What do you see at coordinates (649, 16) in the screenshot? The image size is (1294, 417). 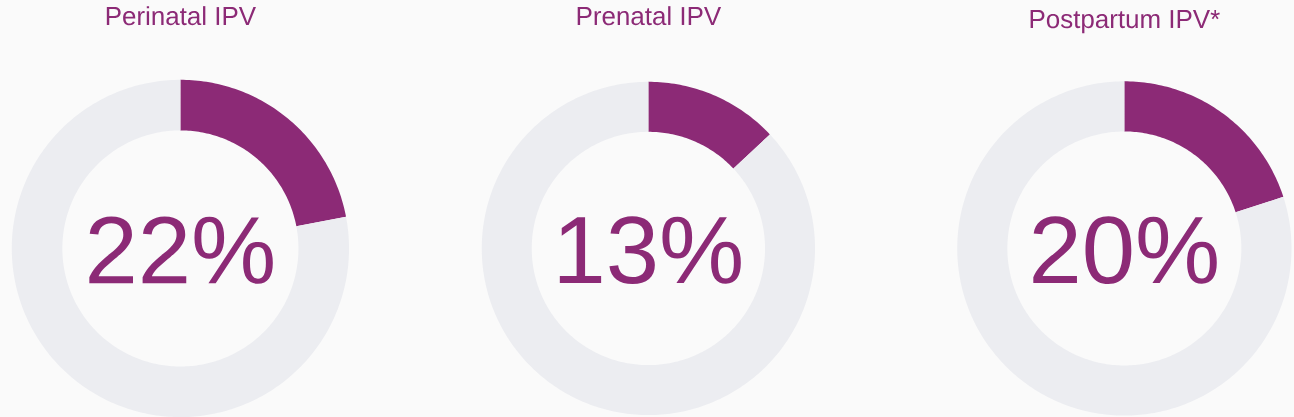 I see `chart-title: Prenatal IPV` at bounding box center [649, 16].